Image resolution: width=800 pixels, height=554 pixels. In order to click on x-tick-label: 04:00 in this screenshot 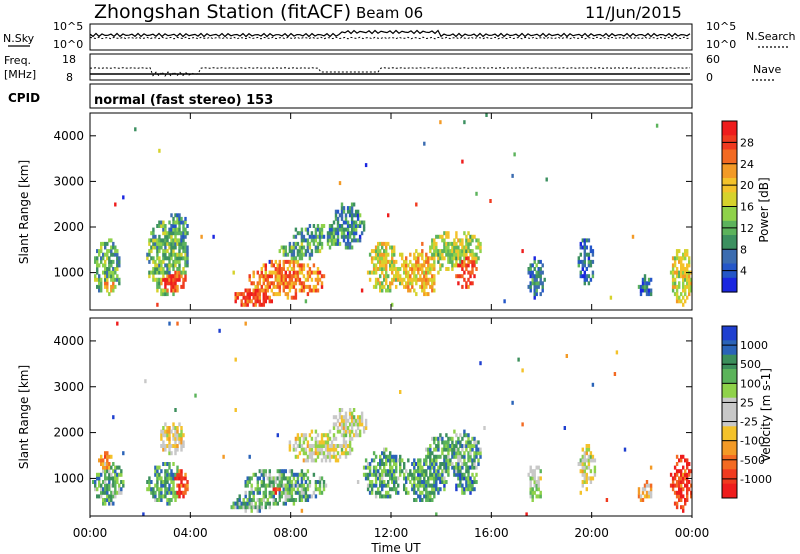, I will do `click(190, 533)`.